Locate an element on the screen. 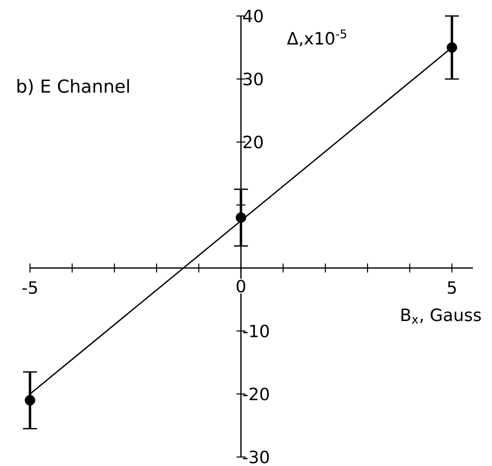  x-tick-label: 0 is located at coordinates (241, 286).